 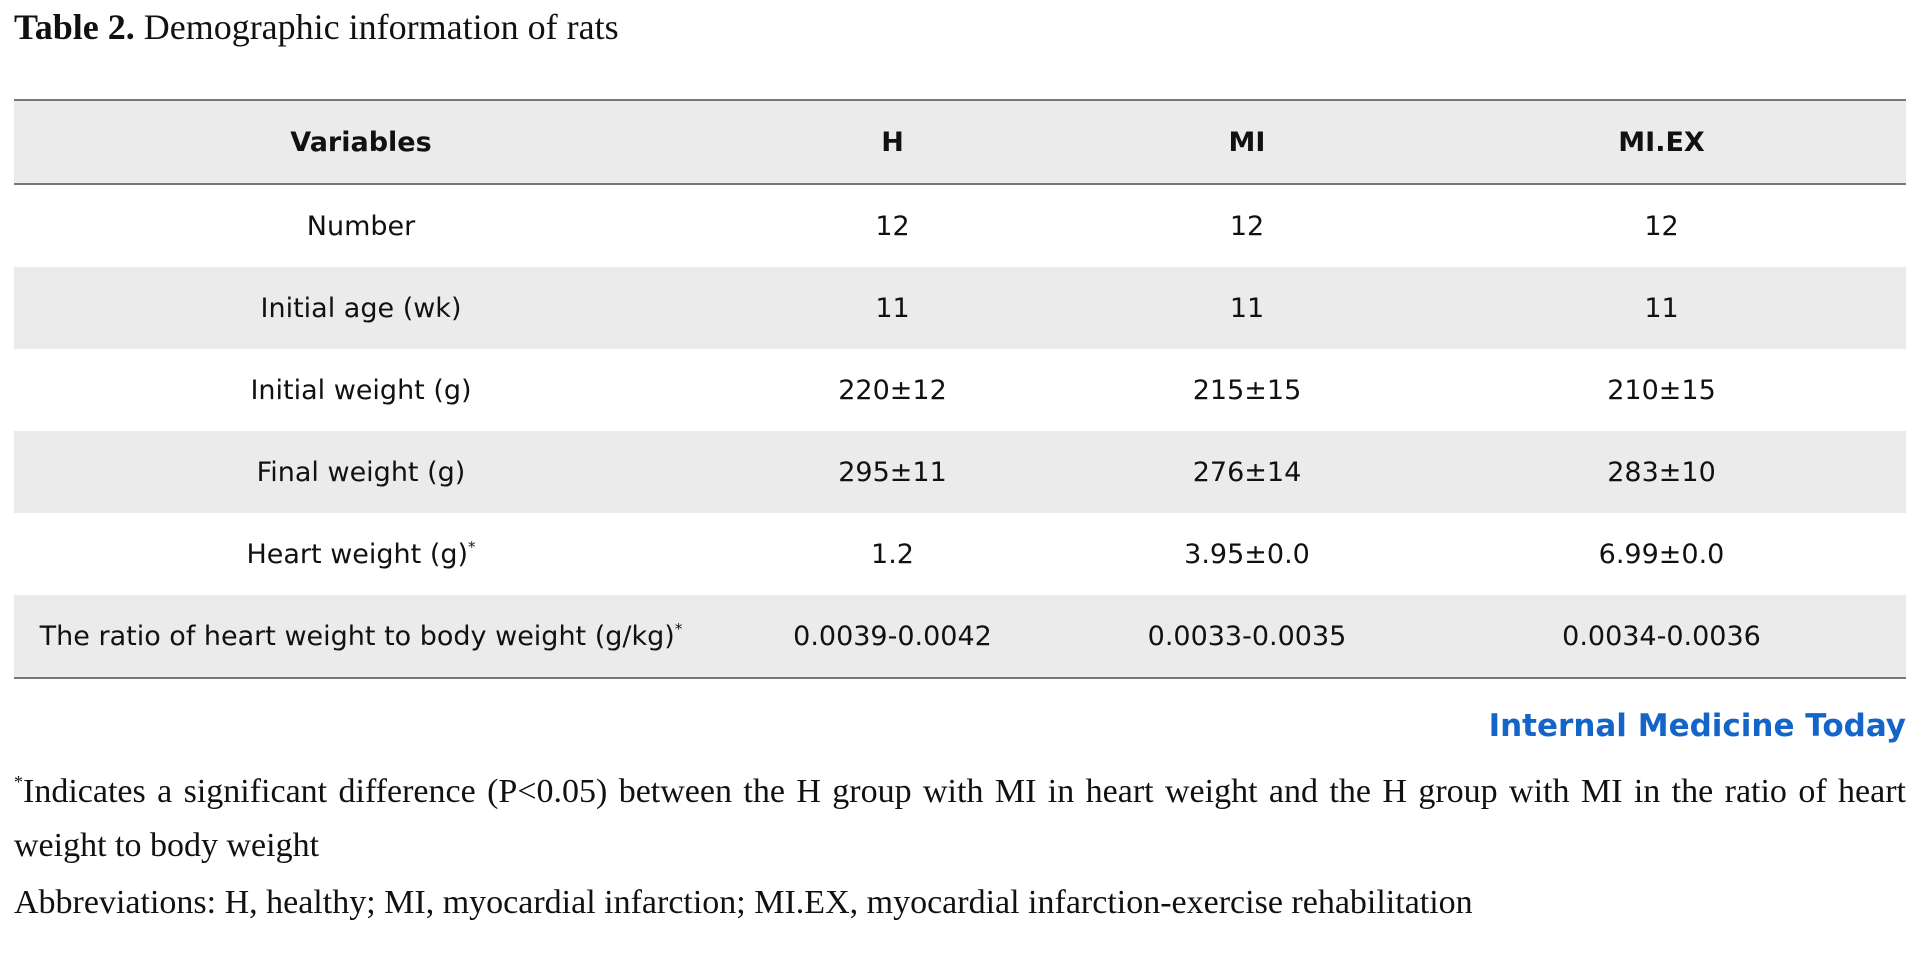 I want to click on header-h: H, so click(x=892, y=142).